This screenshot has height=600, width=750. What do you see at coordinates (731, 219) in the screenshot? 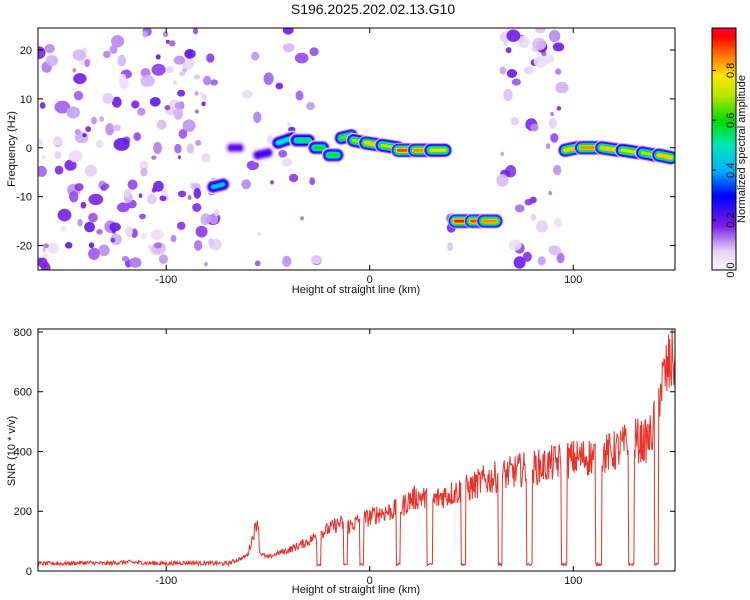
I see `colorbar-tick-label: 0.2` at bounding box center [731, 219].